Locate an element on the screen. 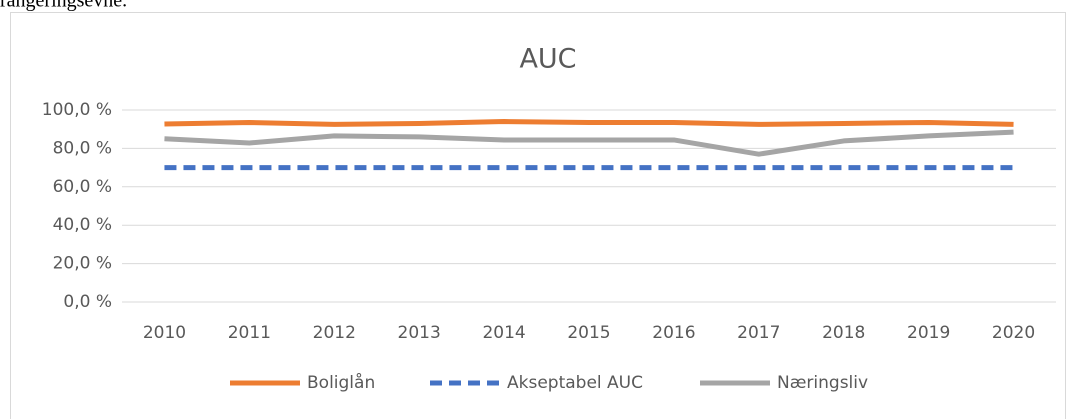 The width and height of the screenshot is (1071, 419). x-tick-label: 2014 is located at coordinates (503, 333).